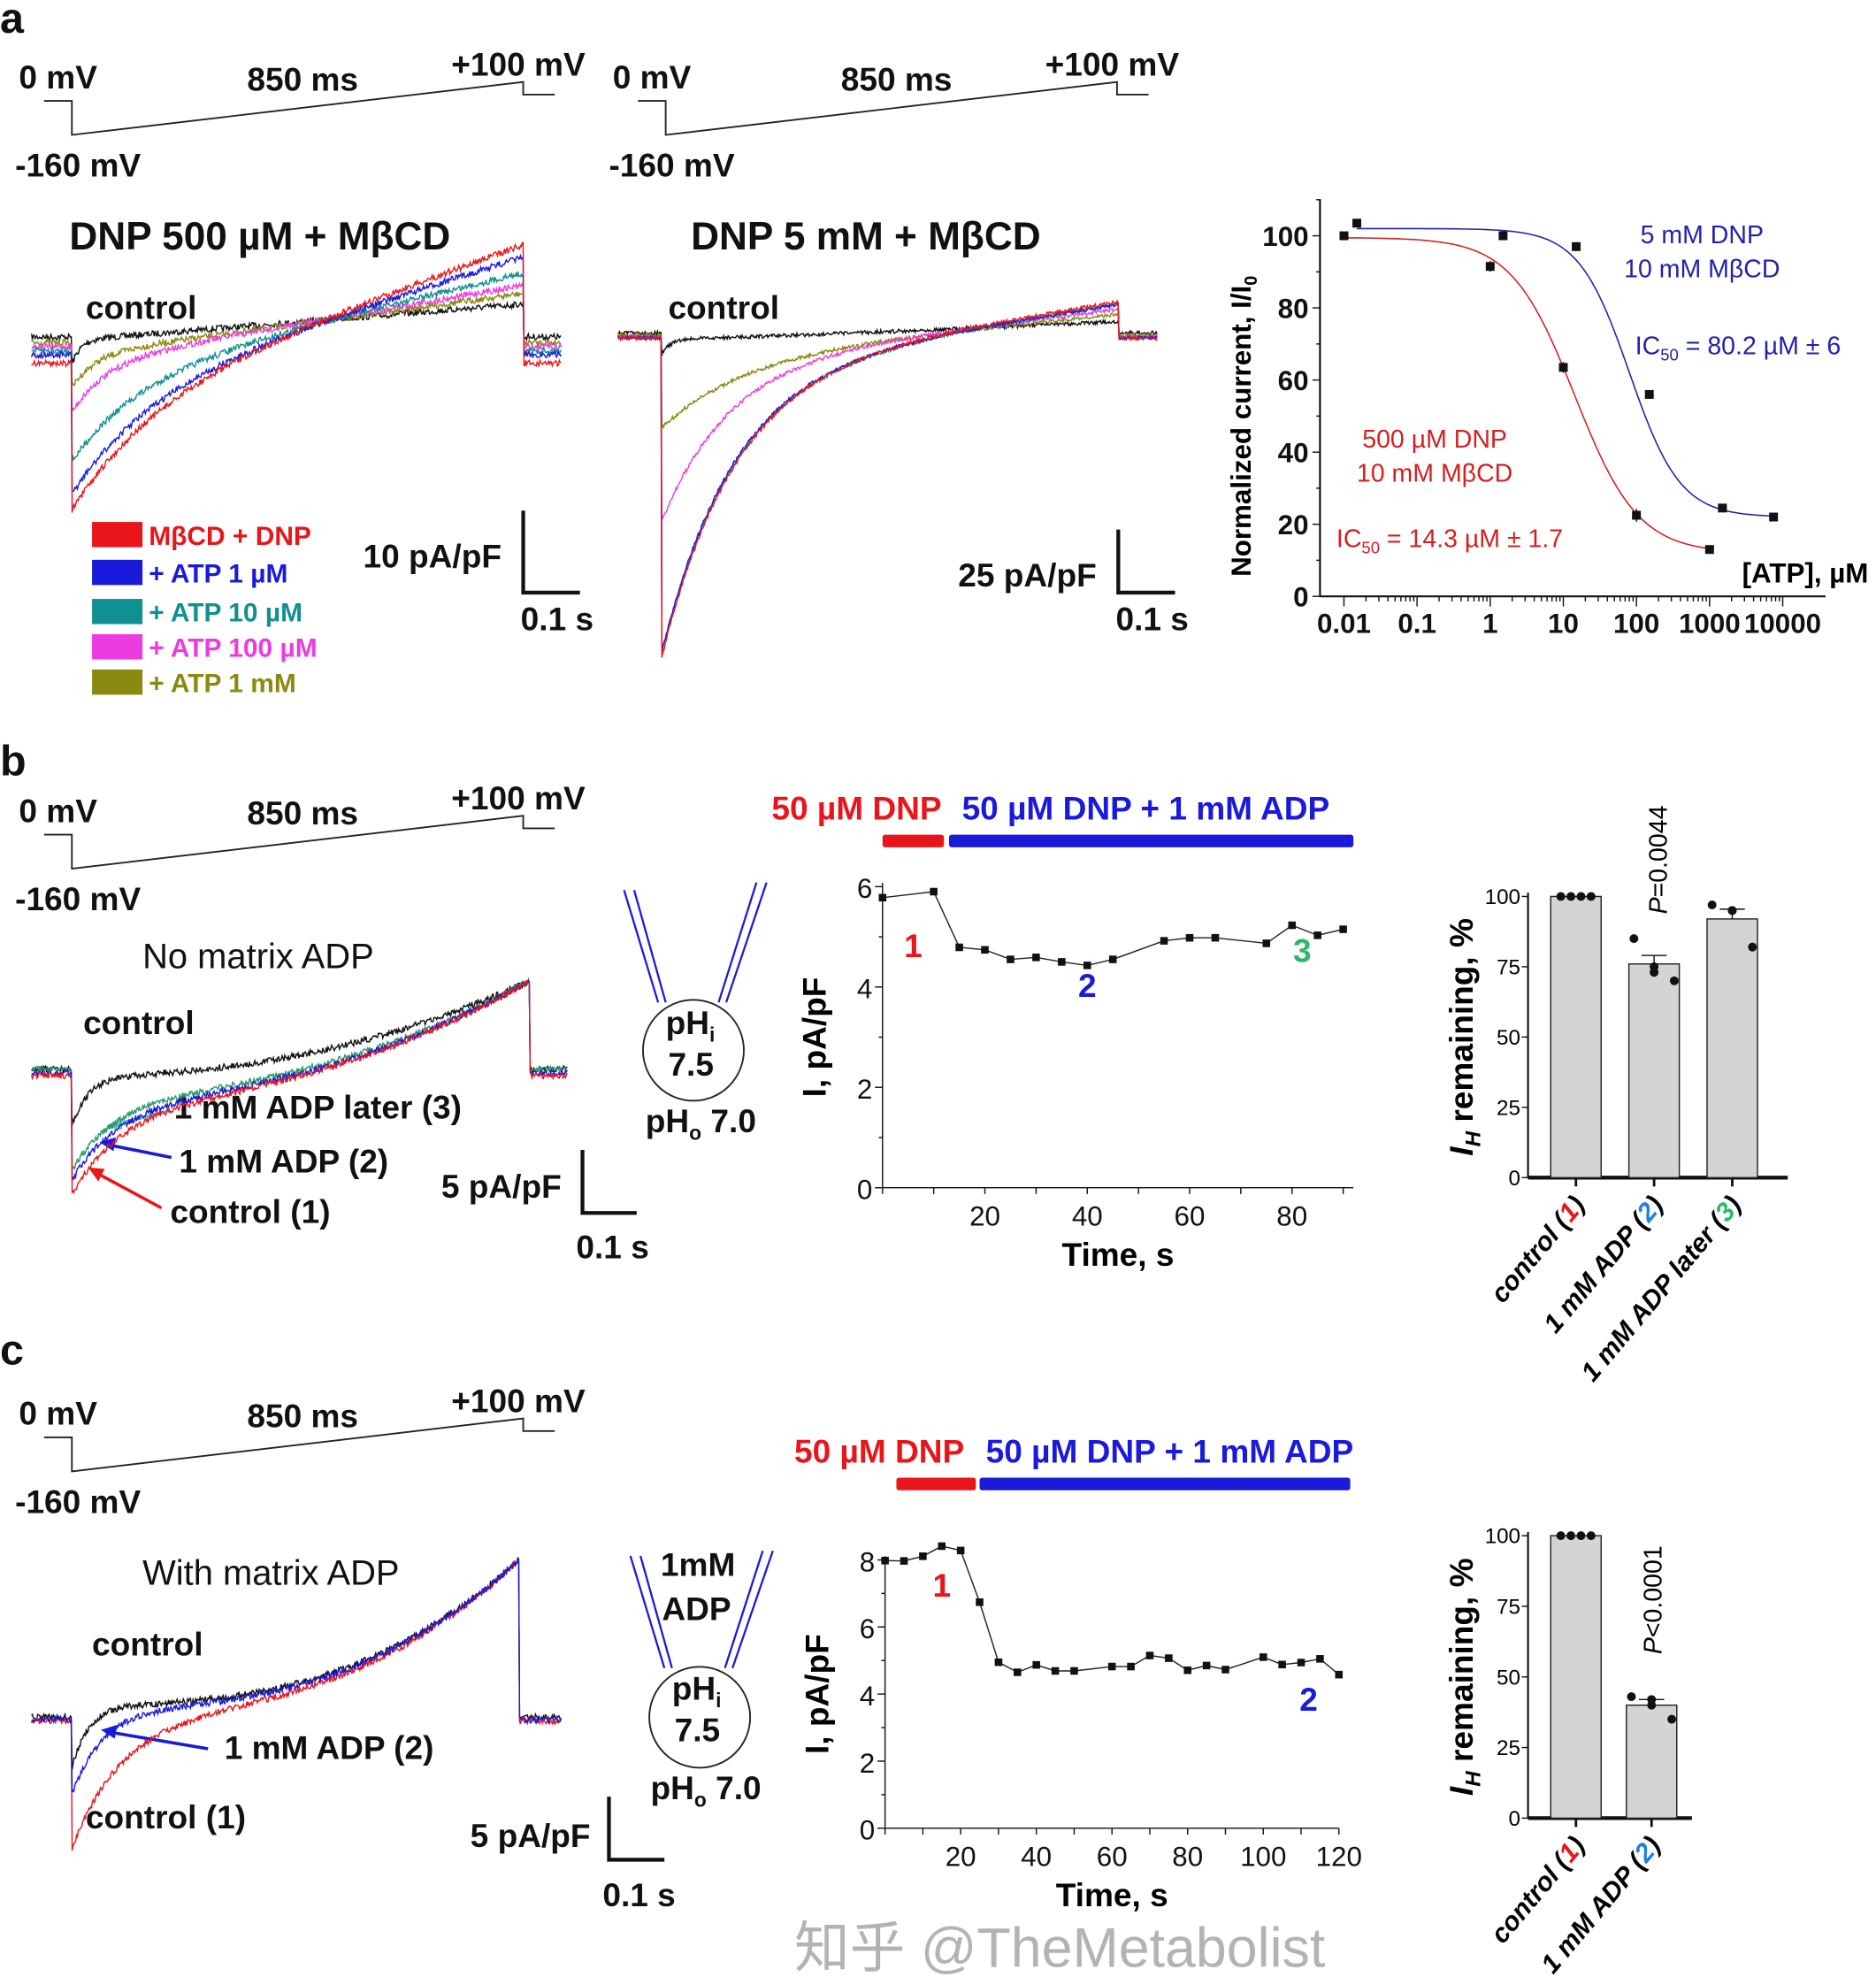 The image size is (1876, 1977). Describe the element at coordinates (301, 115) in the screenshot. I see `voltage-protocol-a1: 0 mV 850 ms +100 mV -160 mV` at that location.